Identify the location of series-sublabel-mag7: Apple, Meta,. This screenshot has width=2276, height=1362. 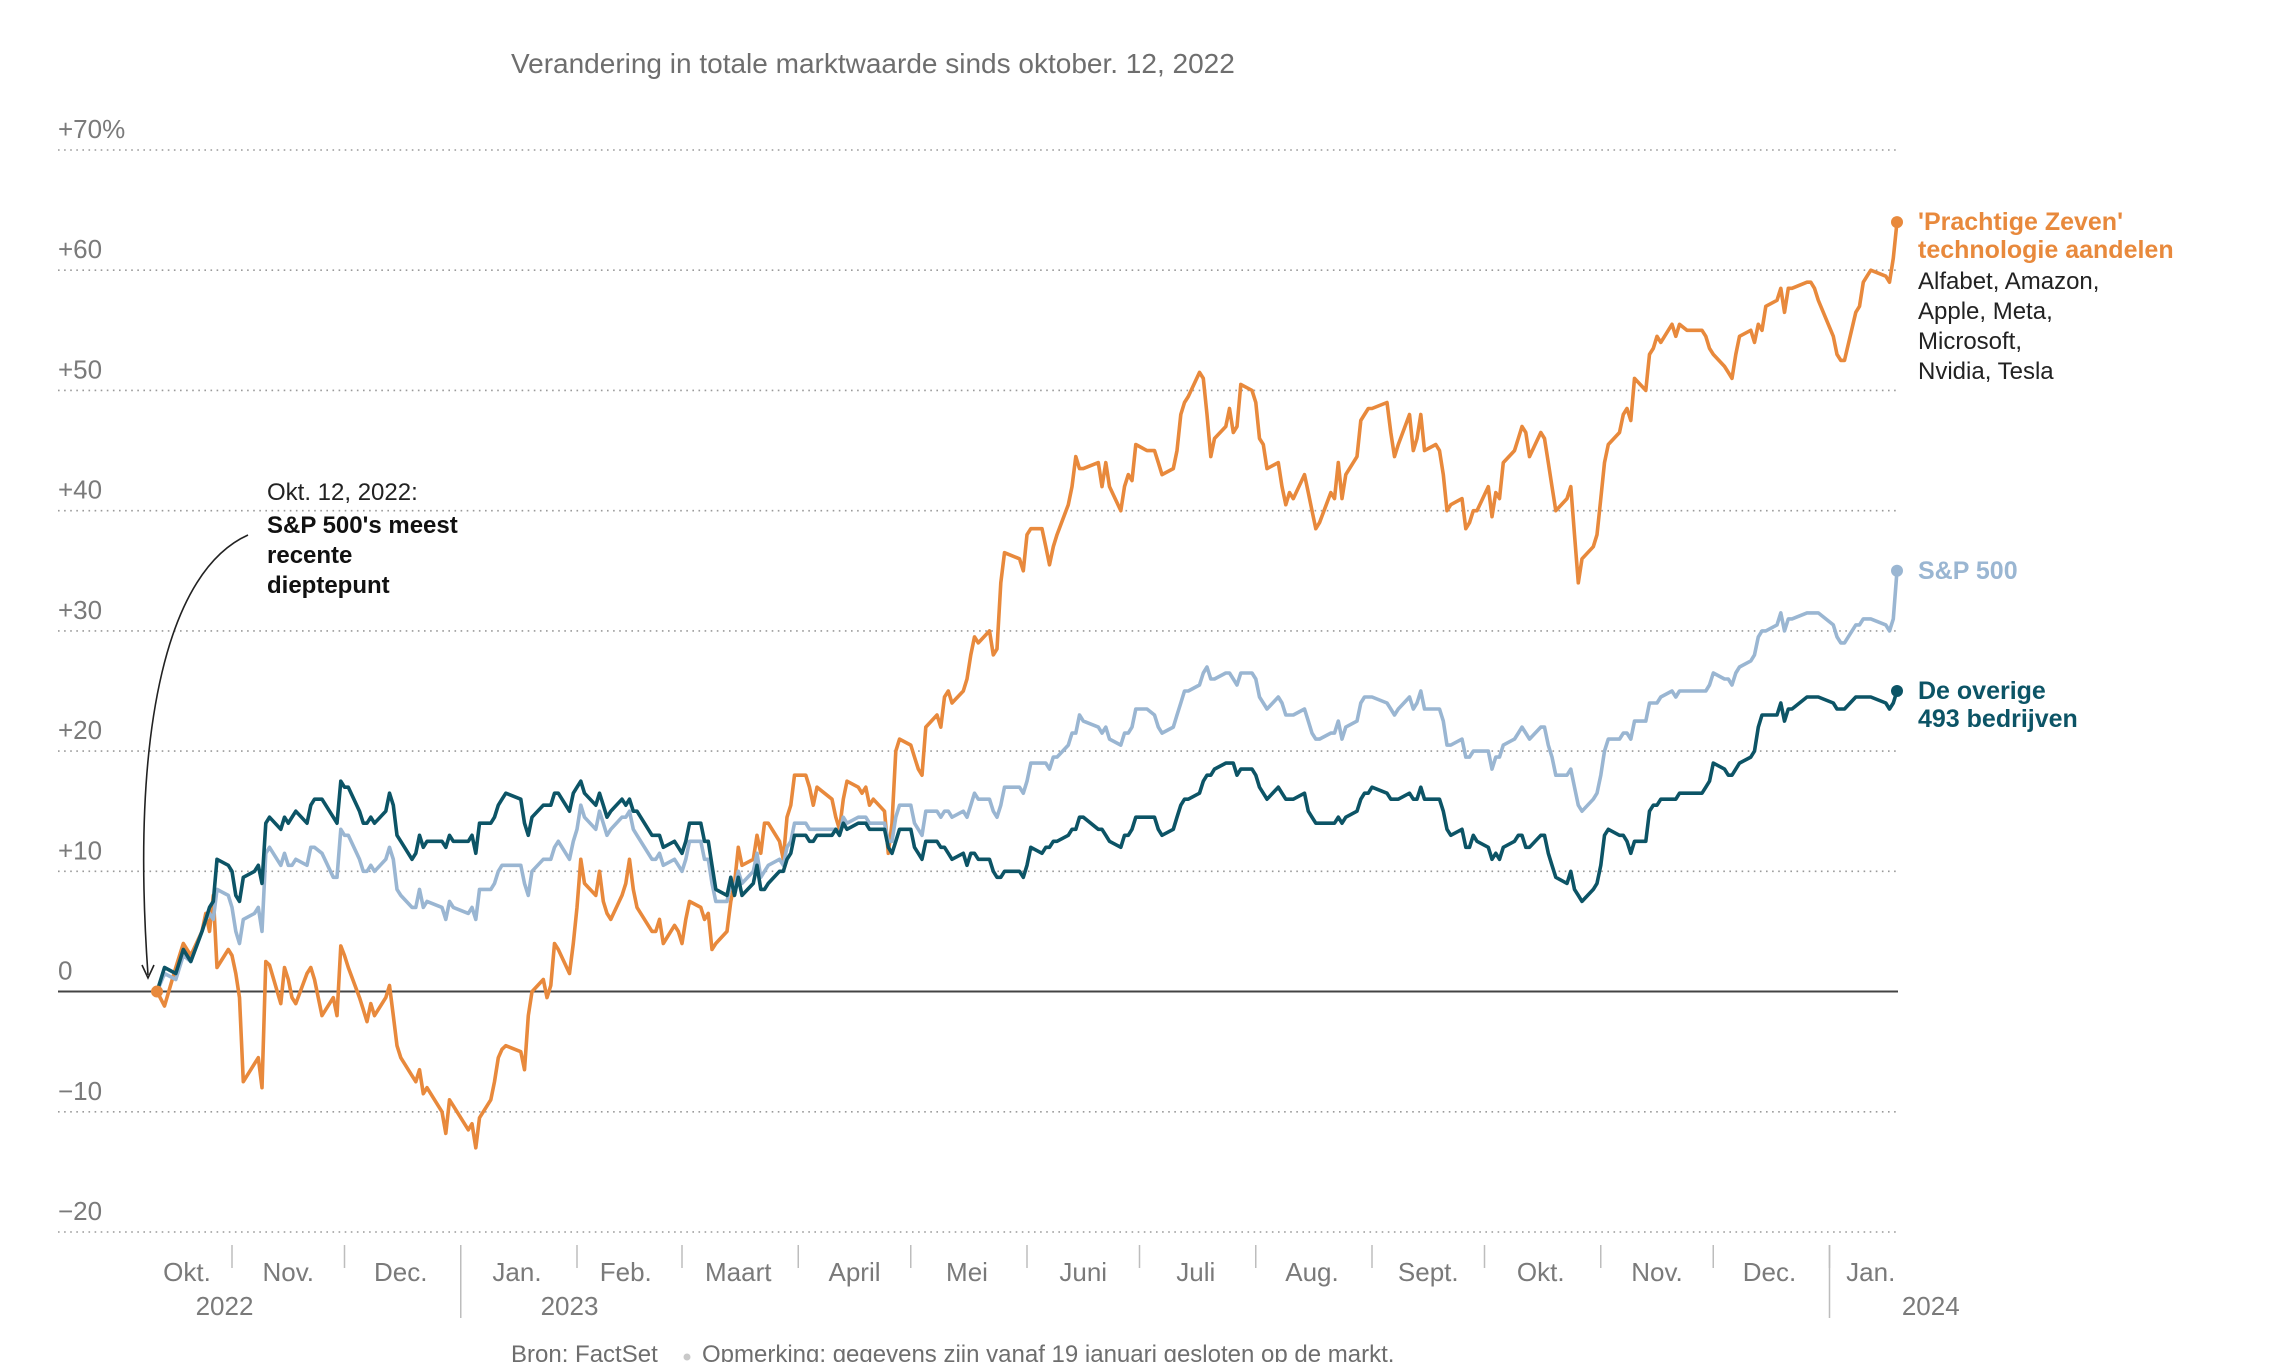
(1985, 311).